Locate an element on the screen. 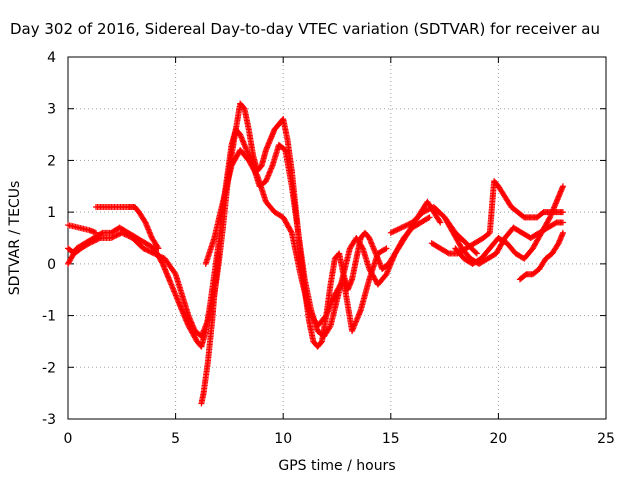 The image size is (640, 480). y-tick-label: -2 is located at coordinates (49, 368).